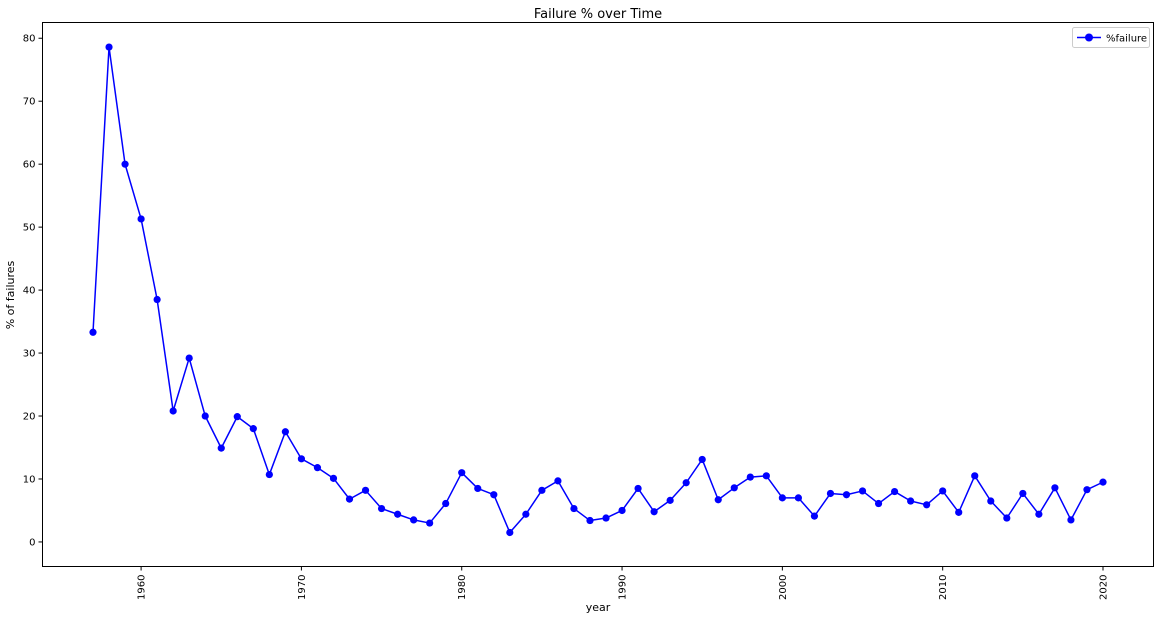  What do you see at coordinates (462, 587) in the screenshot?
I see `x-tick-label: 1980` at bounding box center [462, 587].